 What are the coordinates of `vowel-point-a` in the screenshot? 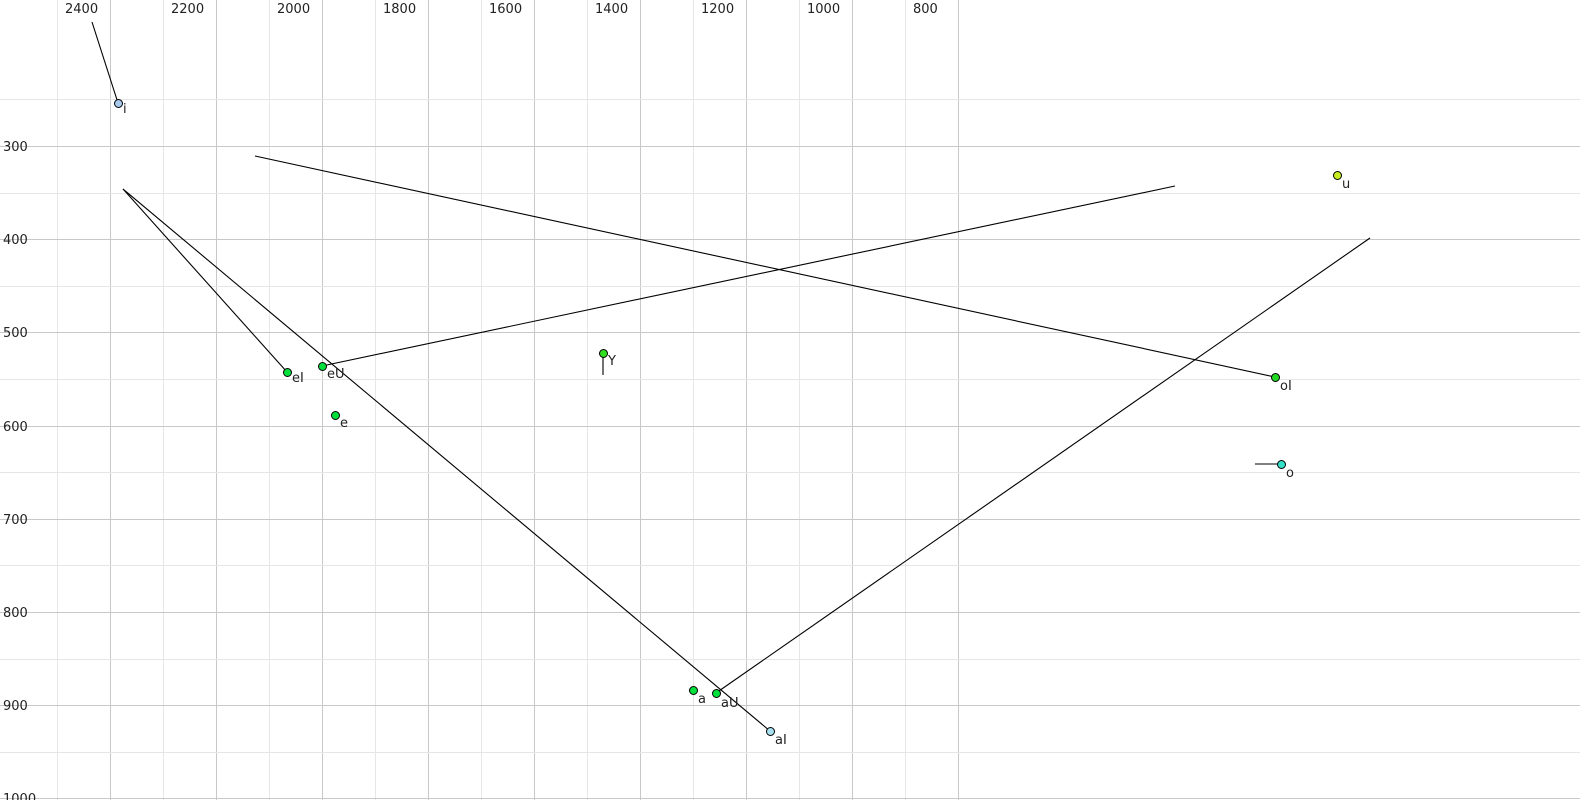 It's located at (693, 690).